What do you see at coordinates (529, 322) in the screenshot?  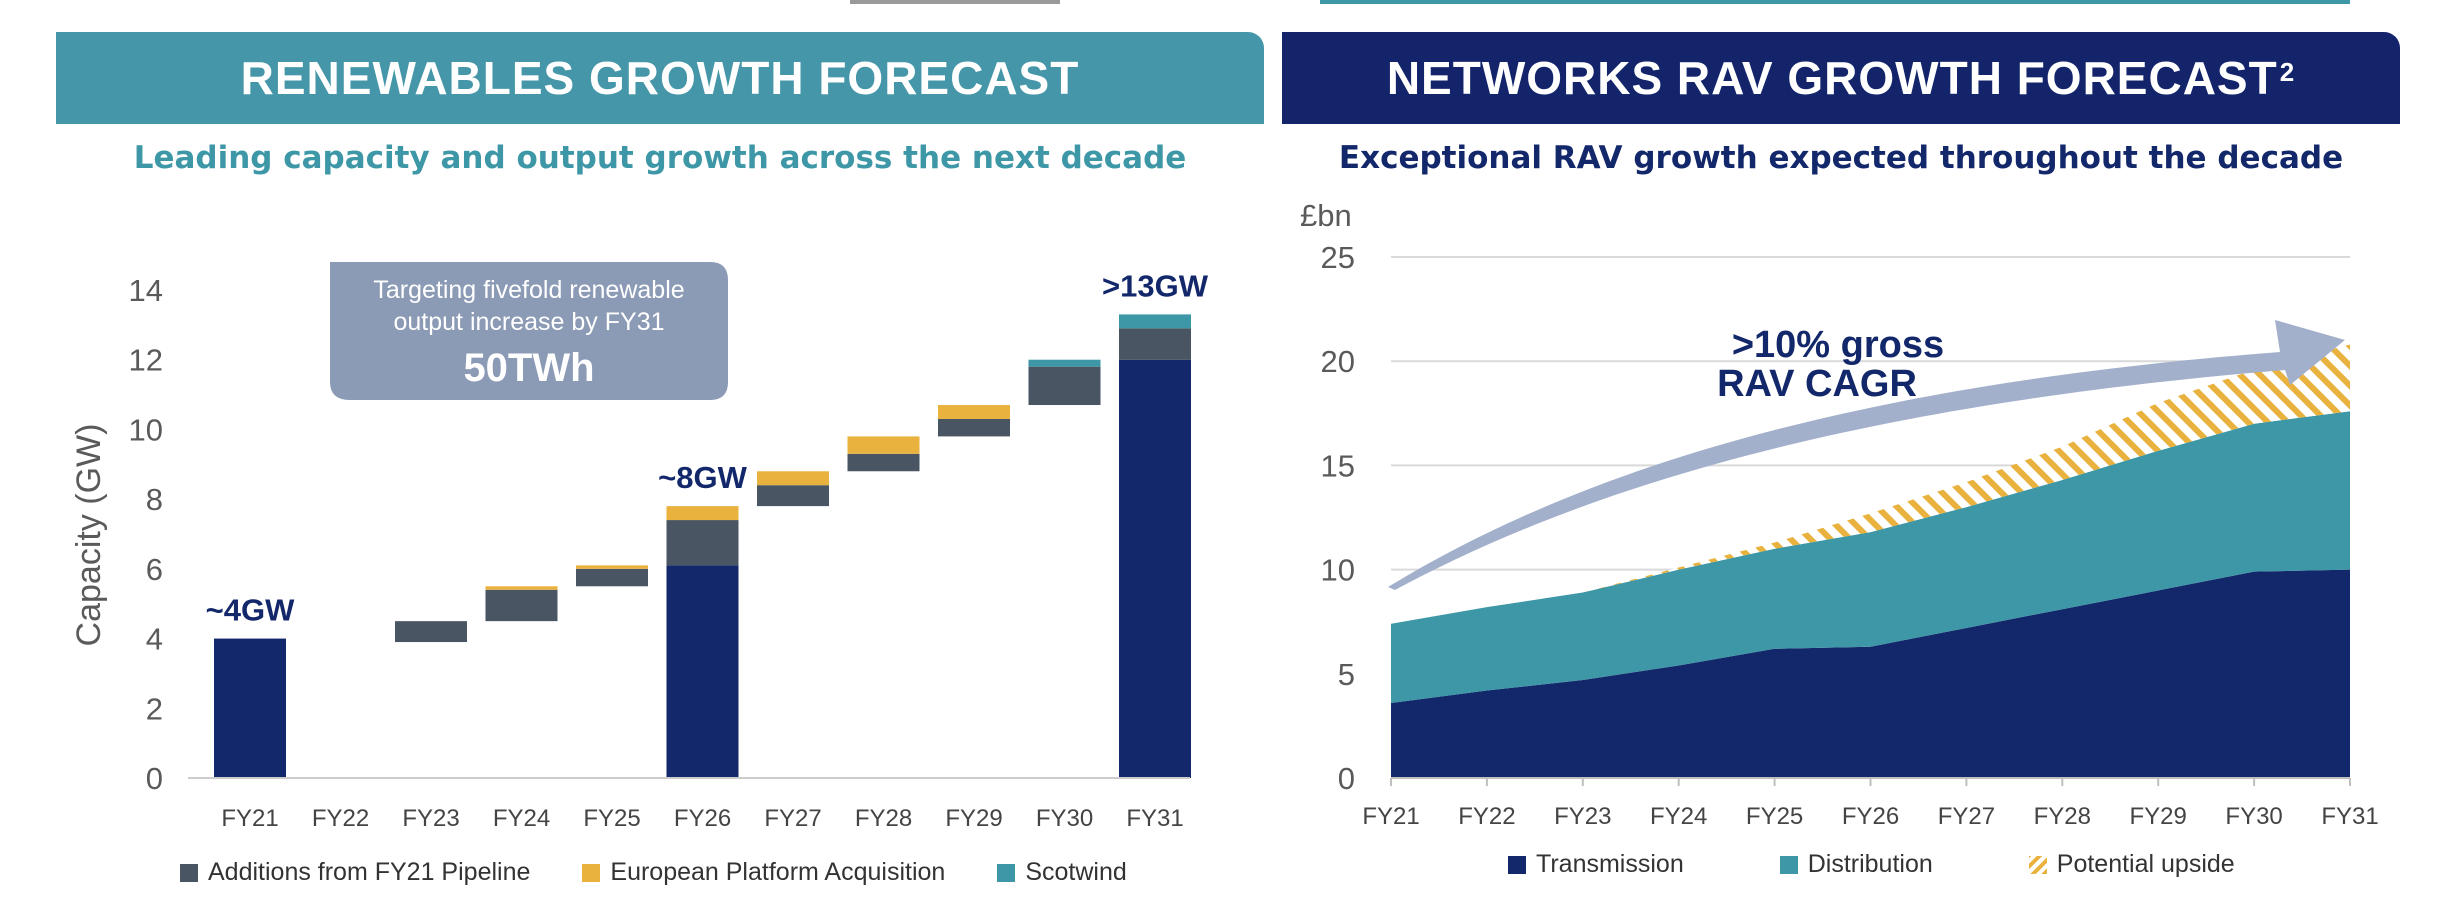 I see `callout-line-2: output increase by FY31` at bounding box center [529, 322].